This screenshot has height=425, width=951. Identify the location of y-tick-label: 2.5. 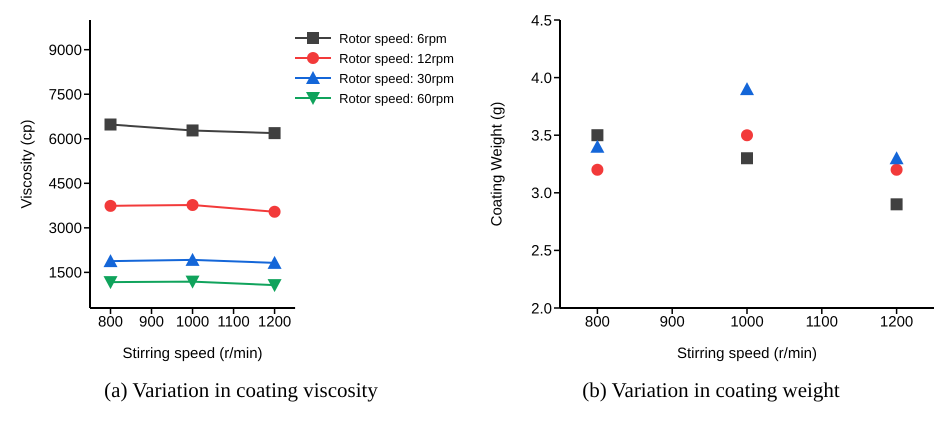
(541, 251).